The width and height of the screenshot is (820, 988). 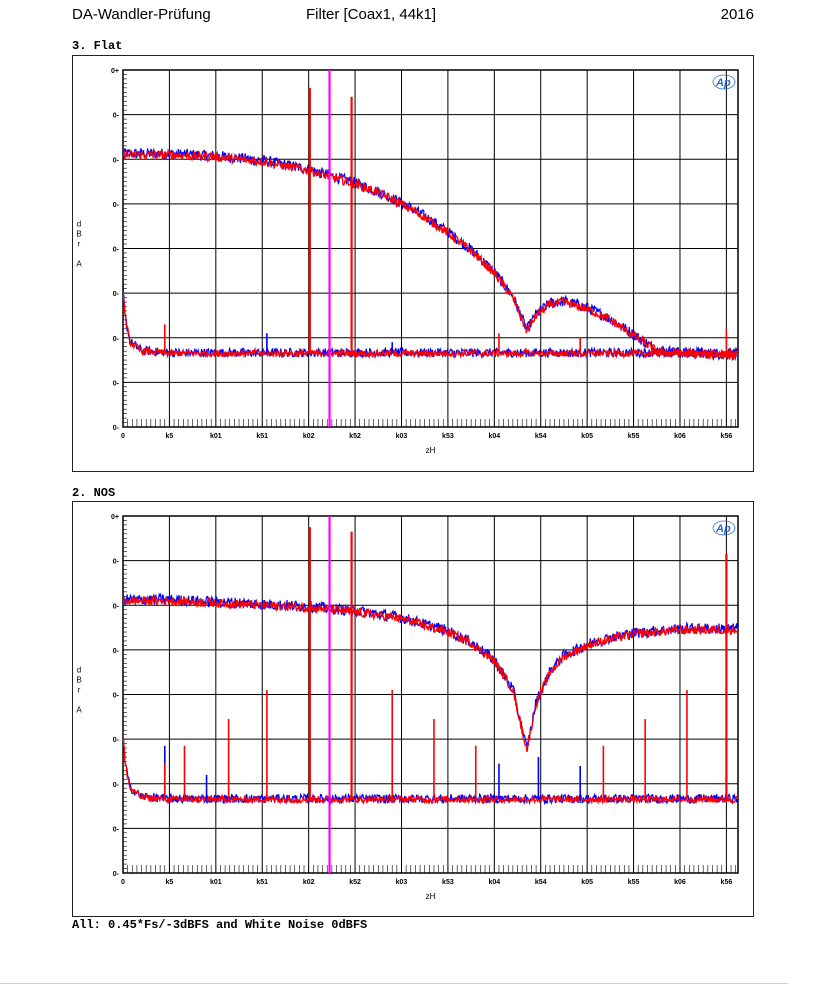 I want to click on response-trace-right, so click(x=430, y=673).